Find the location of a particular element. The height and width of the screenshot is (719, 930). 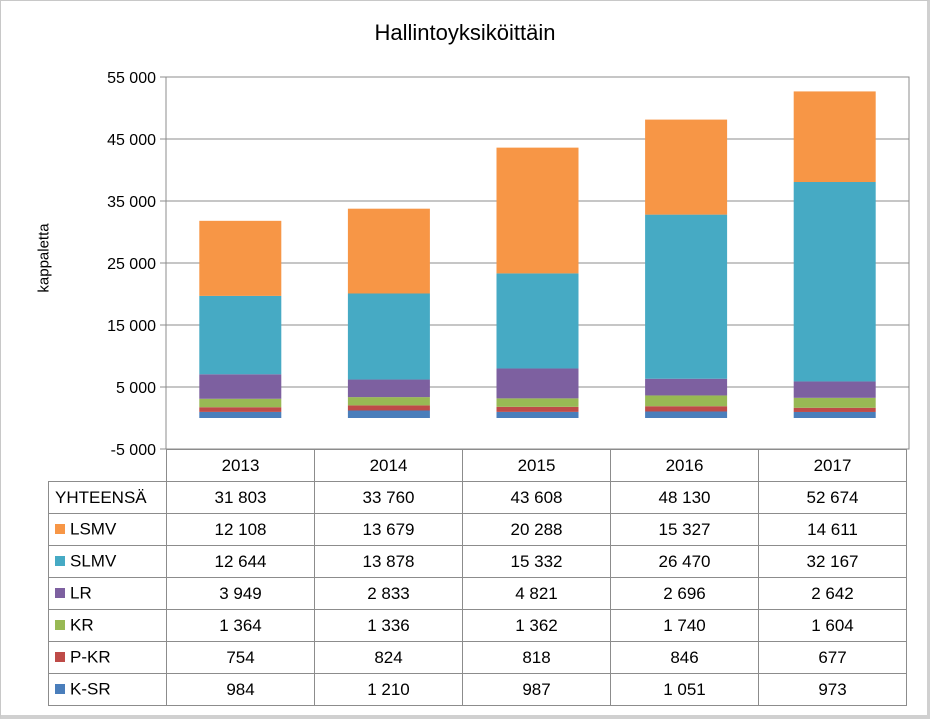

data-label: 1 210 is located at coordinates (388, 689).